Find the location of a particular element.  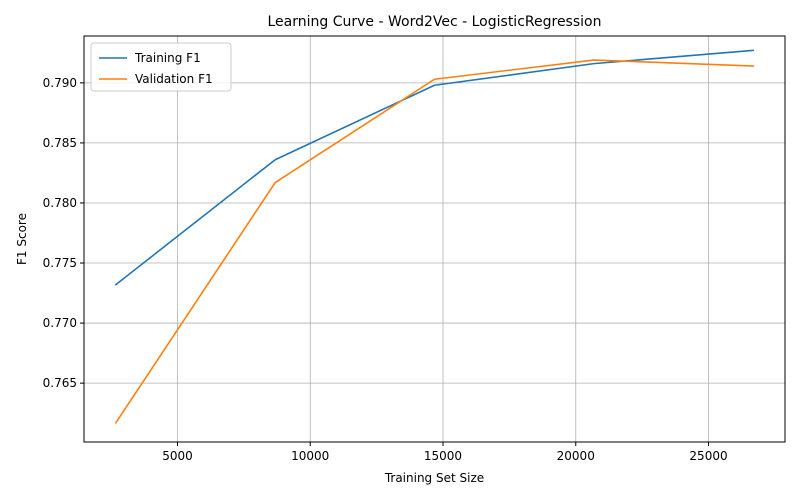

x-tick-label: 25000 is located at coordinates (708, 456).